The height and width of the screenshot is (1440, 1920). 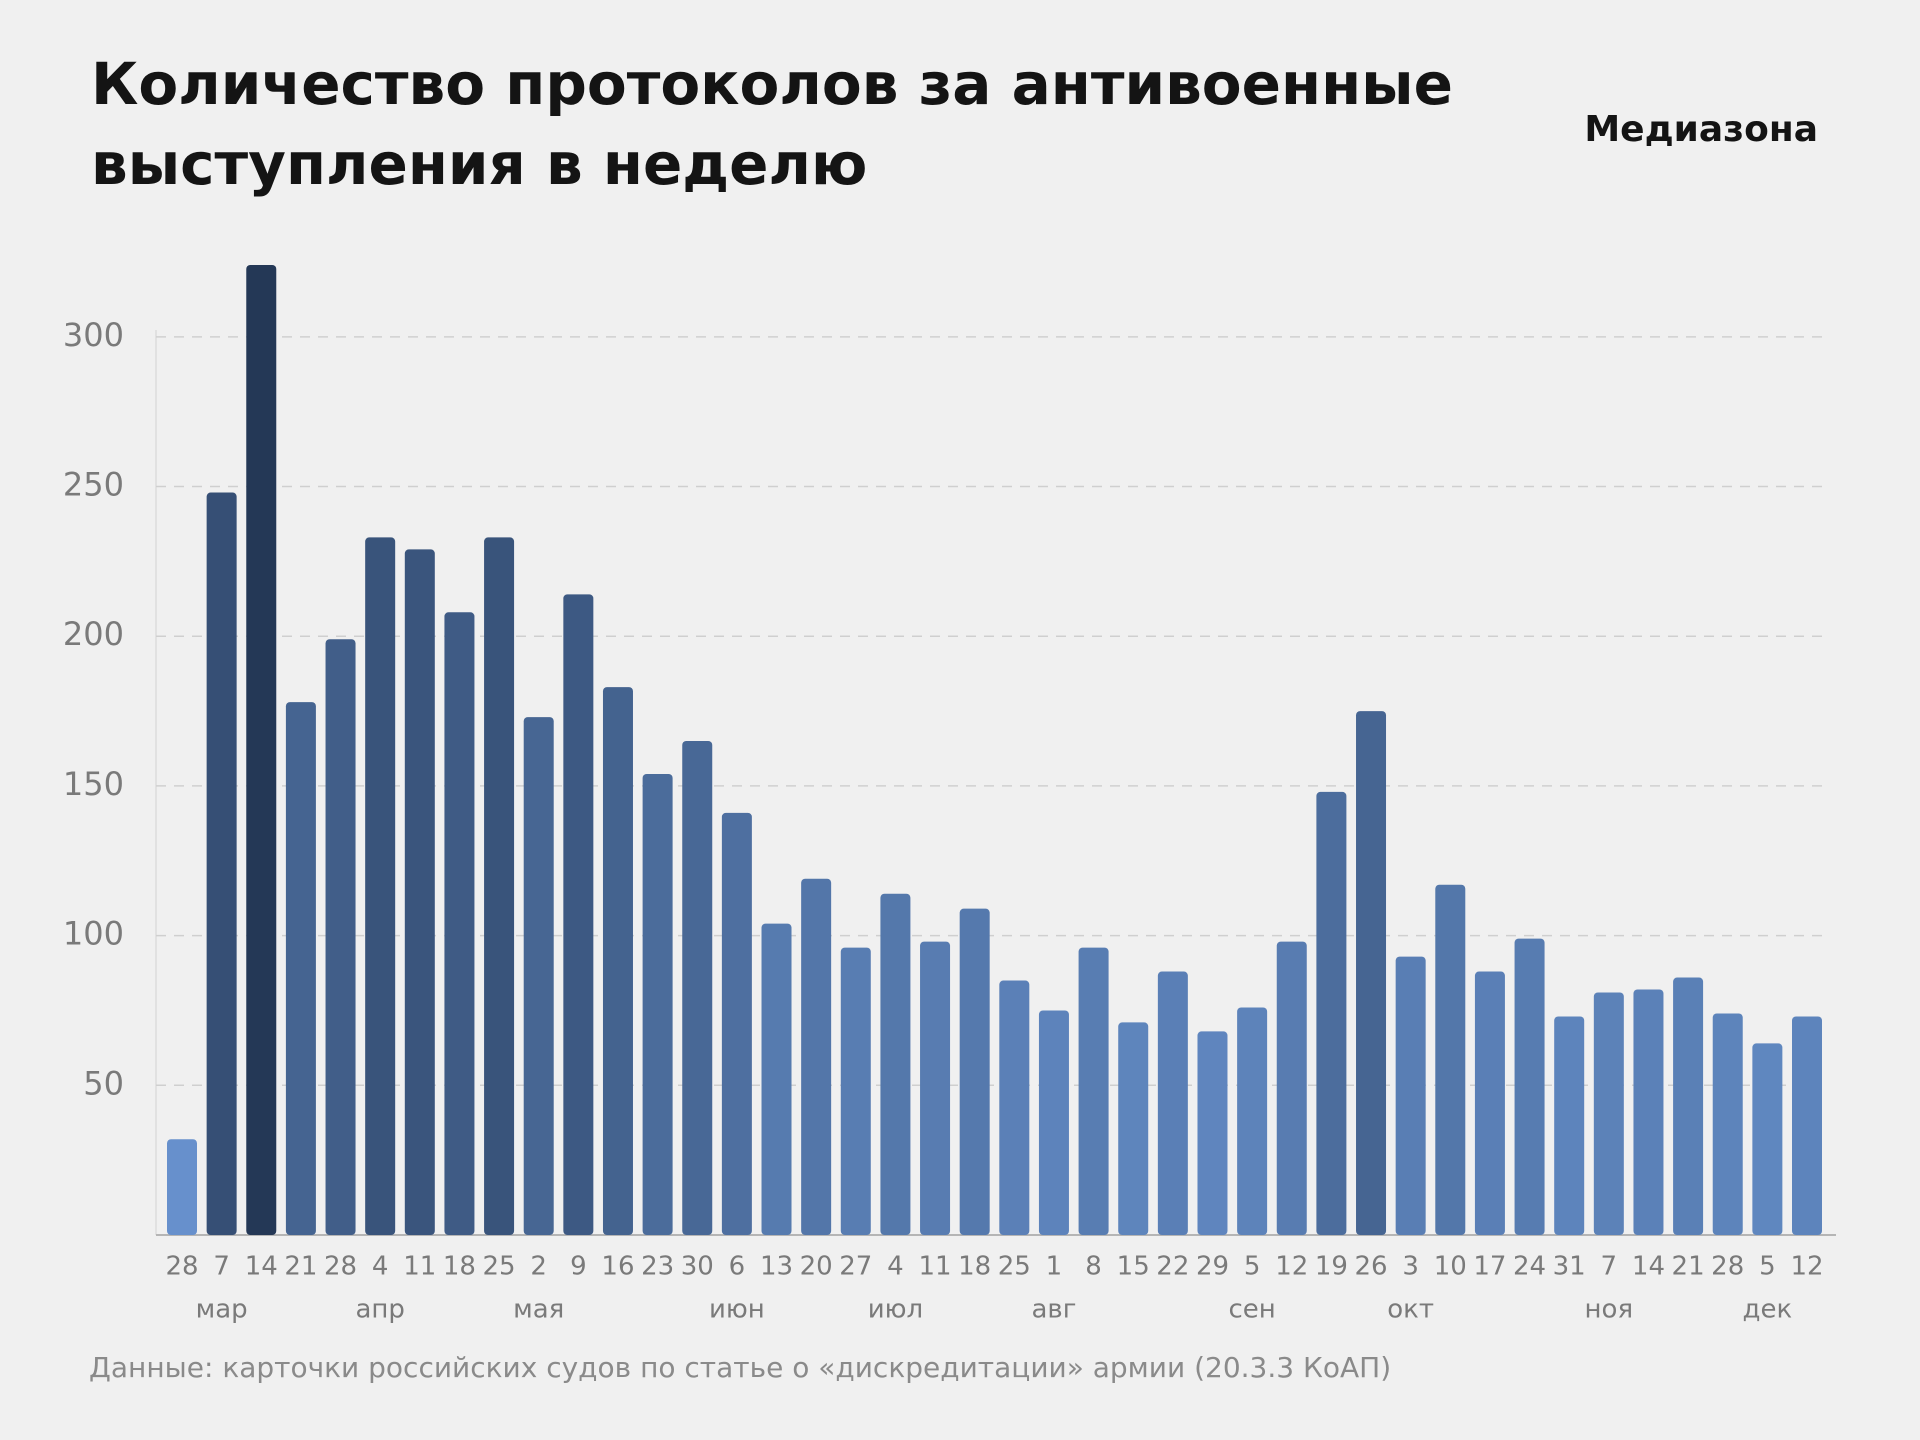 What do you see at coordinates (1701, 129) in the screenshot?
I see `logo: Медиазона` at bounding box center [1701, 129].